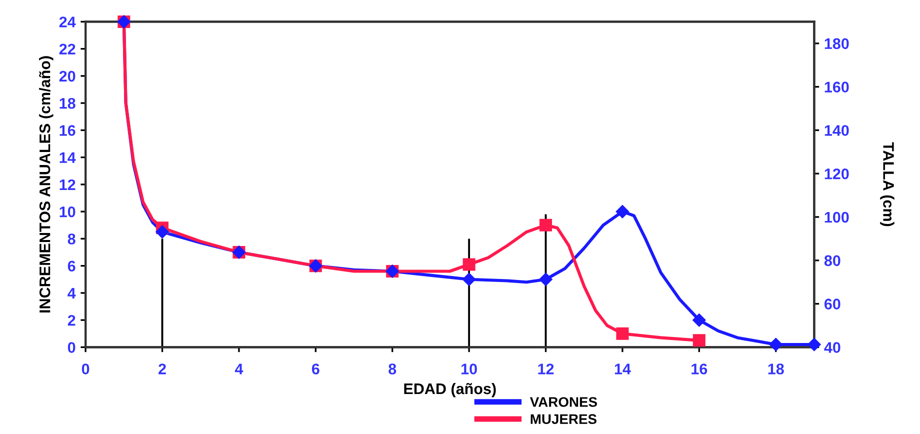  What do you see at coordinates (832, 347) in the screenshot?
I see `y2-tick-label: 40` at bounding box center [832, 347].